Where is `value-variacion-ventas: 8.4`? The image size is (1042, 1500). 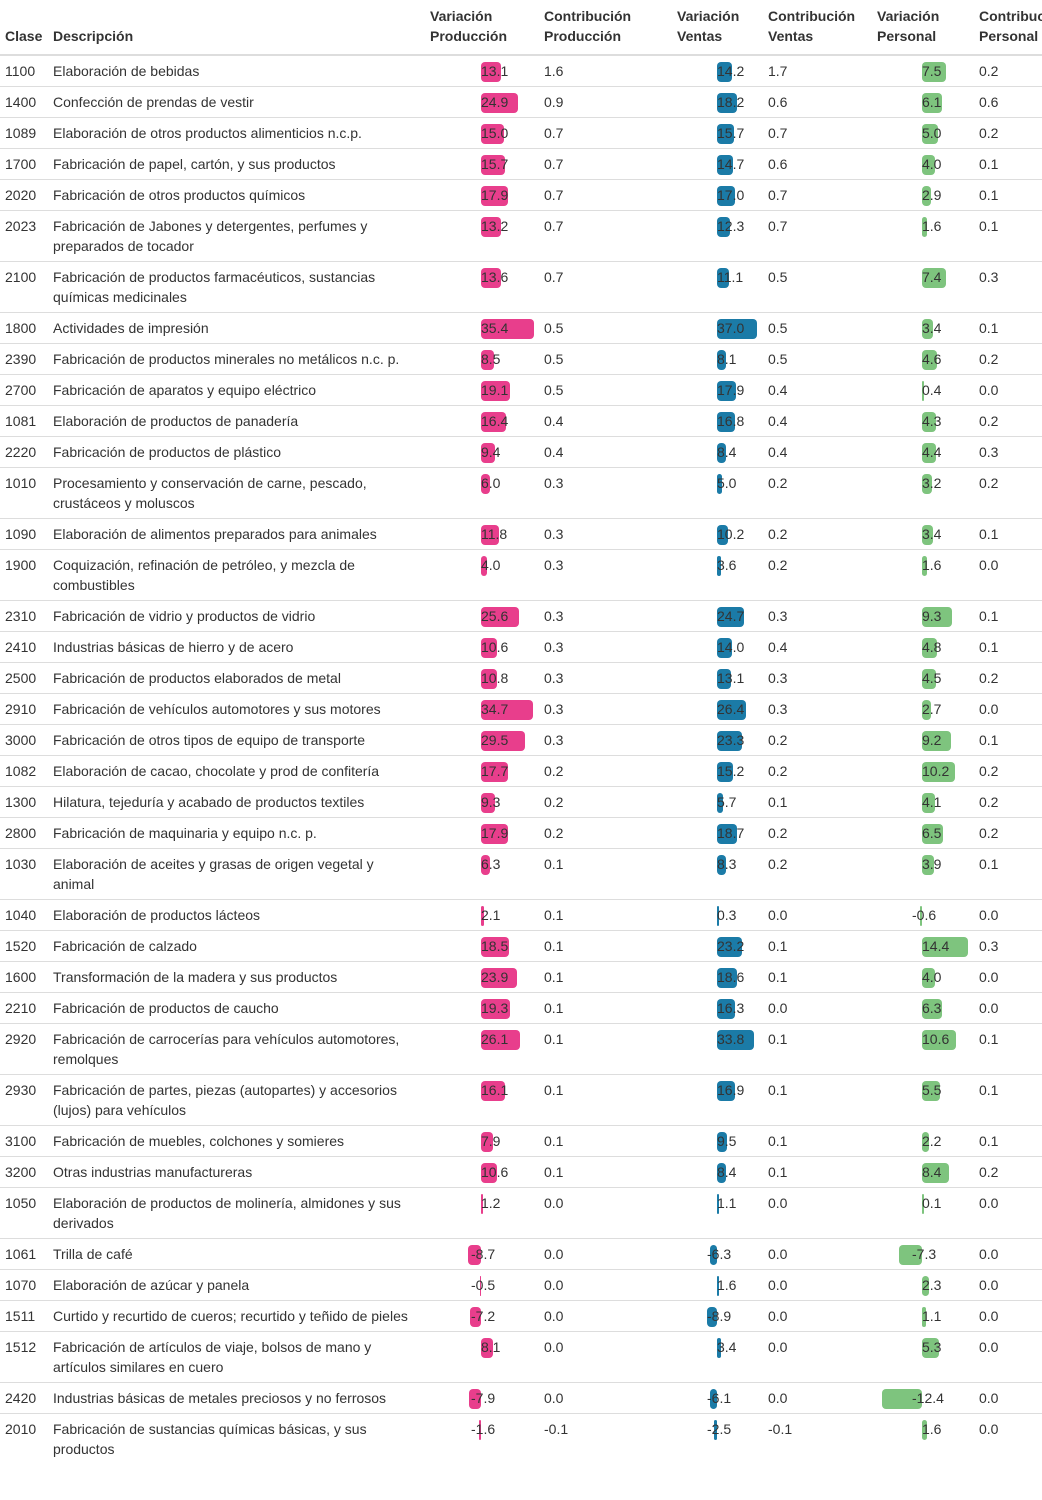 value-variacion-ventas: 8.4 is located at coordinates (727, 452).